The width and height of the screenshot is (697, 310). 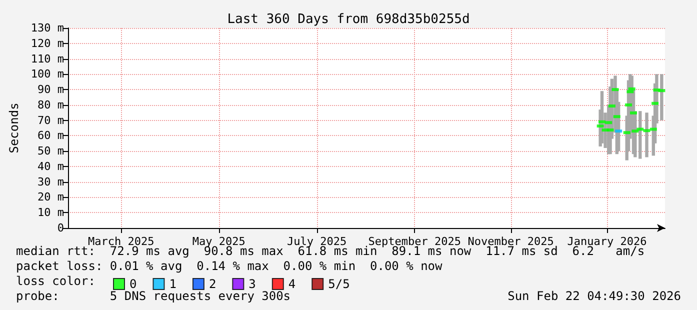 What do you see at coordinates (60, 228) in the screenshot?
I see `y-tick-label: 0` at bounding box center [60, 228].